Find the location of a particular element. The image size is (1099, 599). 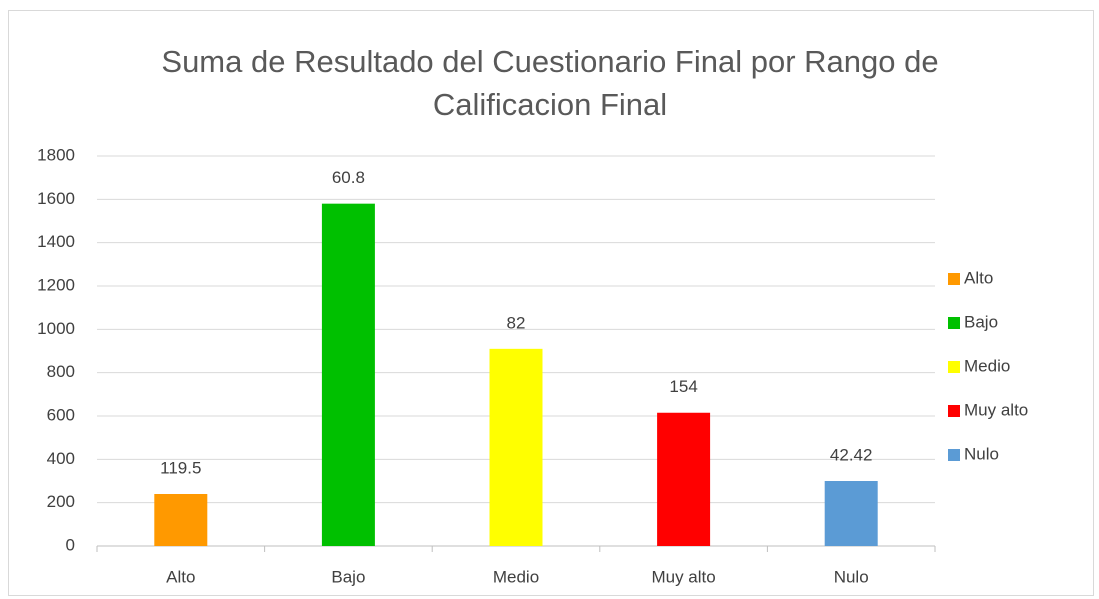

y-tick-label: 800 is located at coordinates (61, 371).